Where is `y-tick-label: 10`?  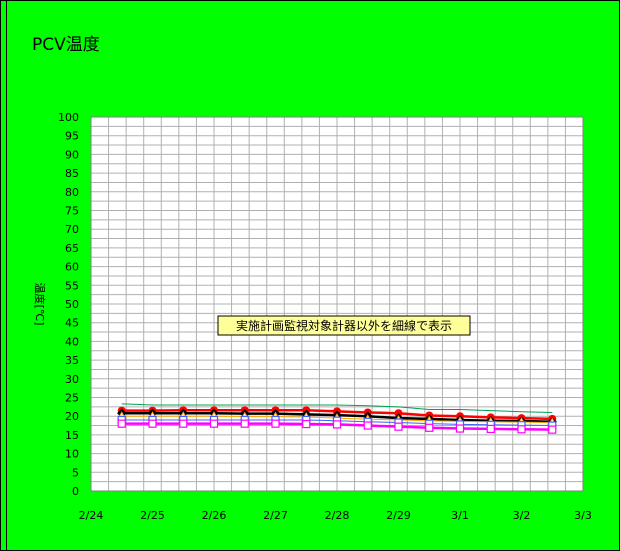
y-tick-label: 10 is located at coordinates (72, 454).